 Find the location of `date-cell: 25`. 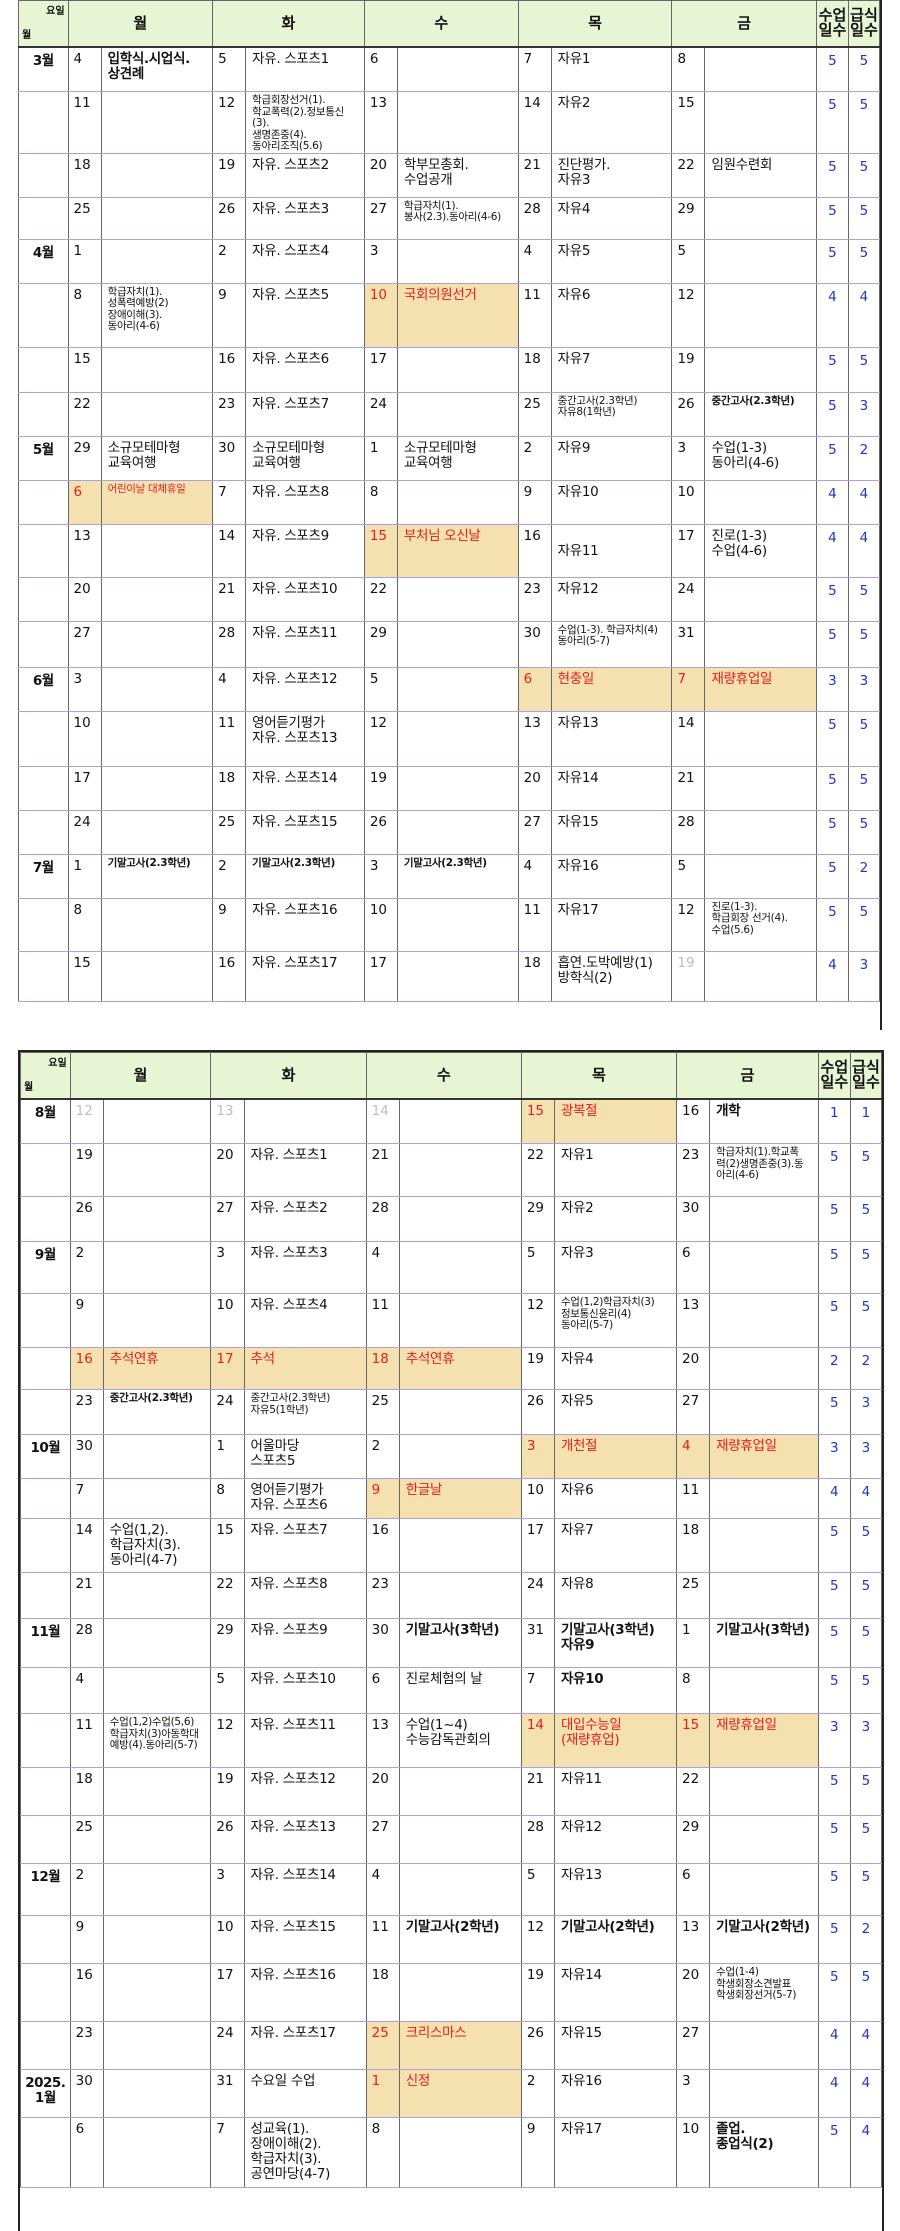

date-cell: 25 is located at coordinates (693, 1595).